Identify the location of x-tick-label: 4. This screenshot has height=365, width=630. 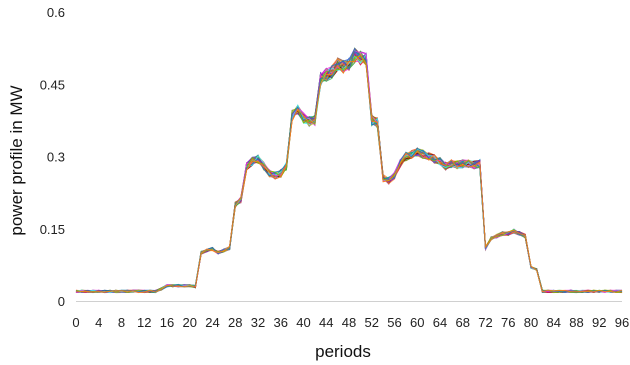
(98, 322).